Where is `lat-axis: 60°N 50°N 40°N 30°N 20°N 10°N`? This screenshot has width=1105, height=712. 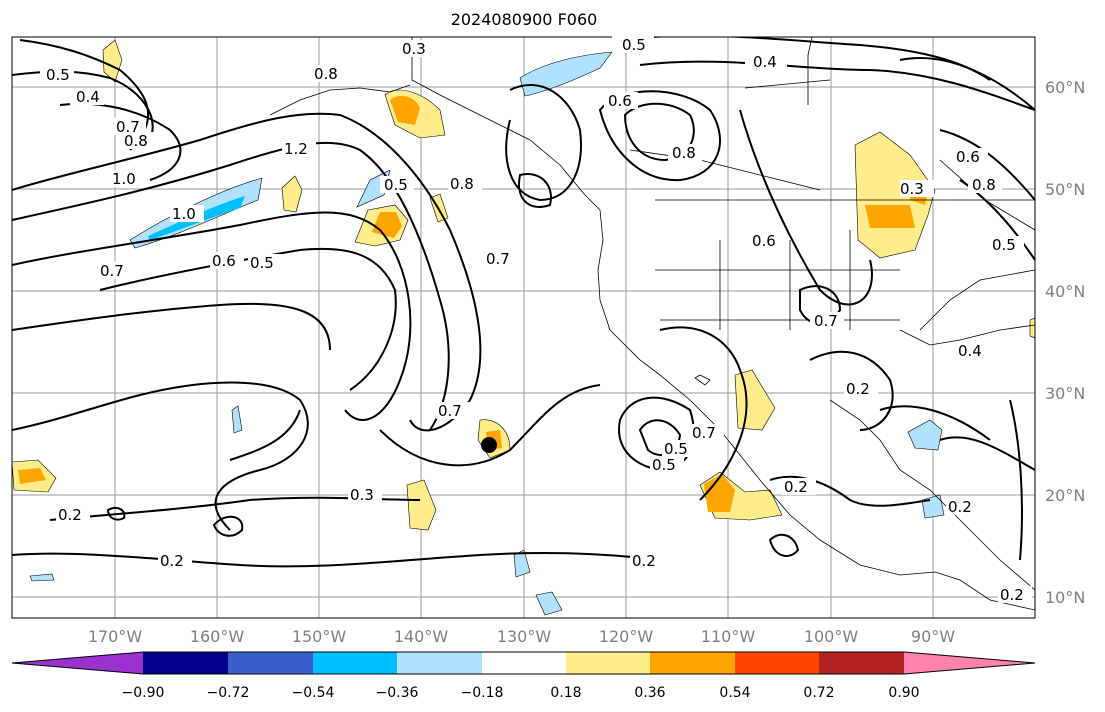 lat-axis: 60°N 50°N 40°N 30°N 20°N 10°N is located at coordinates (1065, 342).